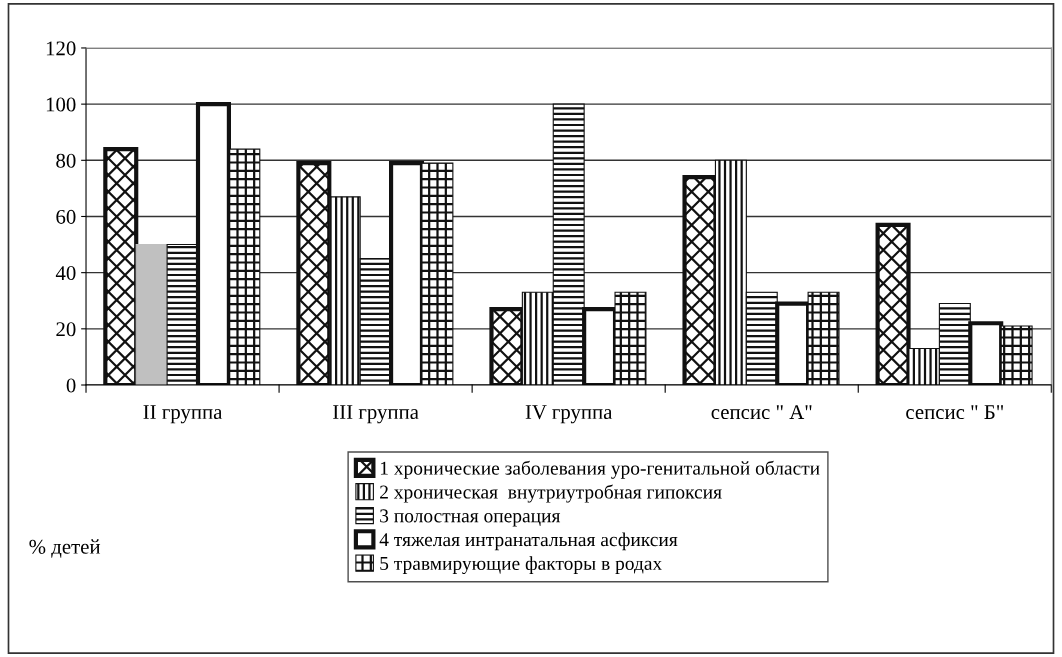 This screenshot has height=657, width=1062. What do you see at coordinates (61, 104) in the screenshot?
I see `y-tick-label: 100` at bounding box center [61, 104].